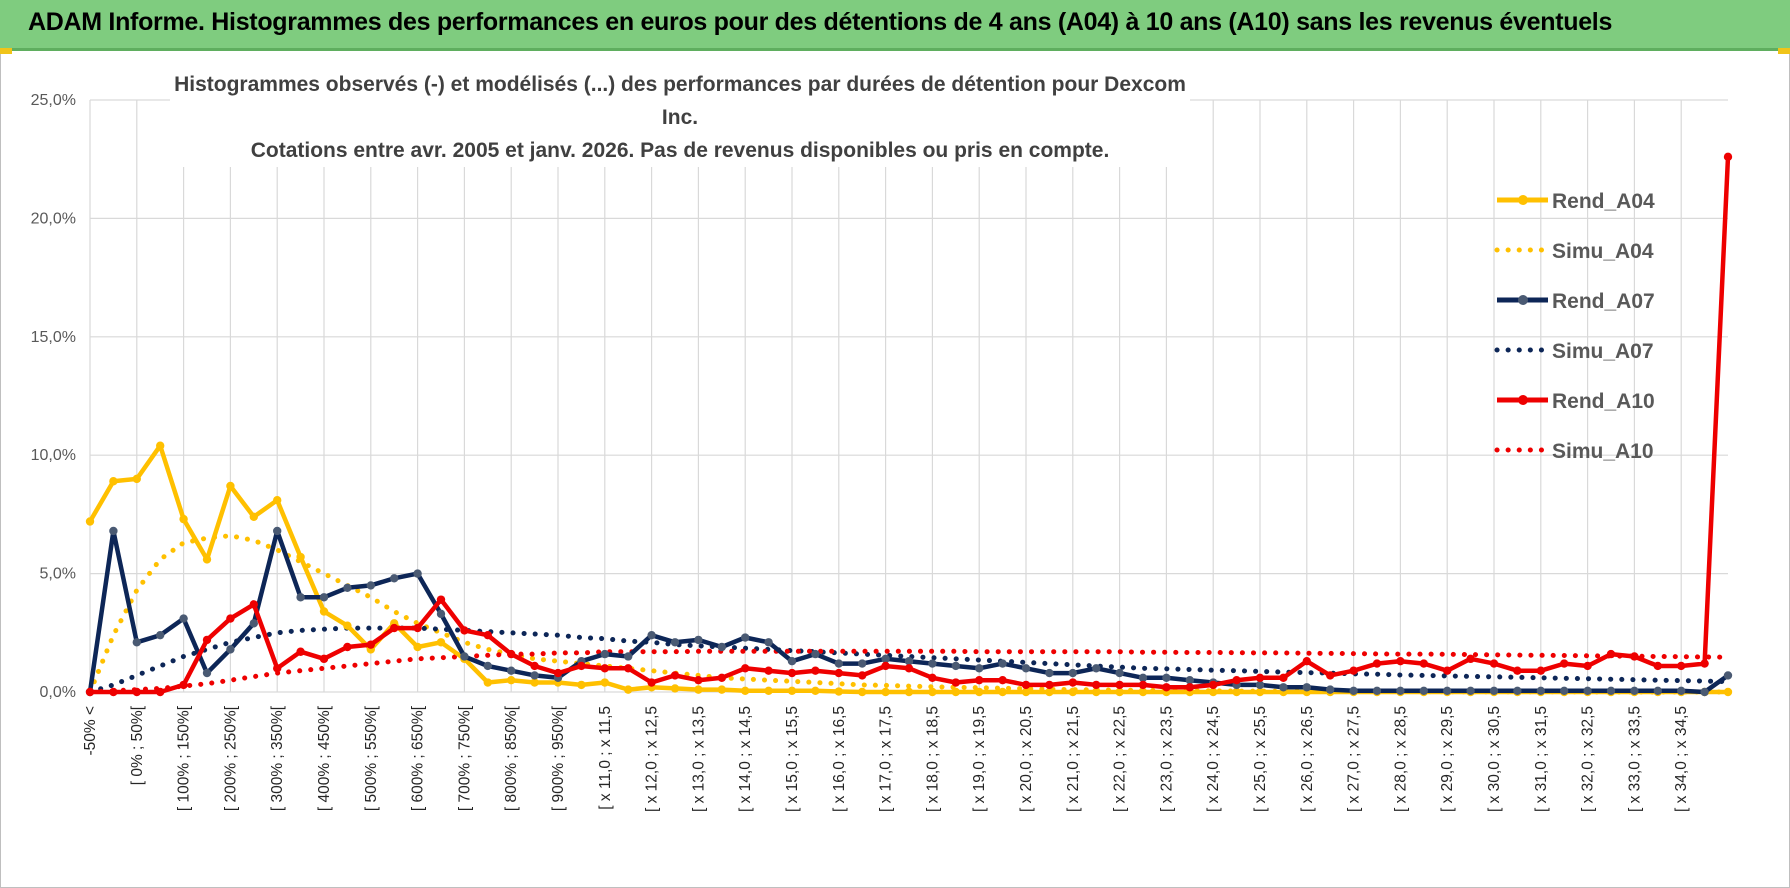 This screenshot has width=1790, height=888. Describe the element at coordinates (184, 758) in the screenshot. I see `x-tick-label: [ 100% ; 150%[` at that location.